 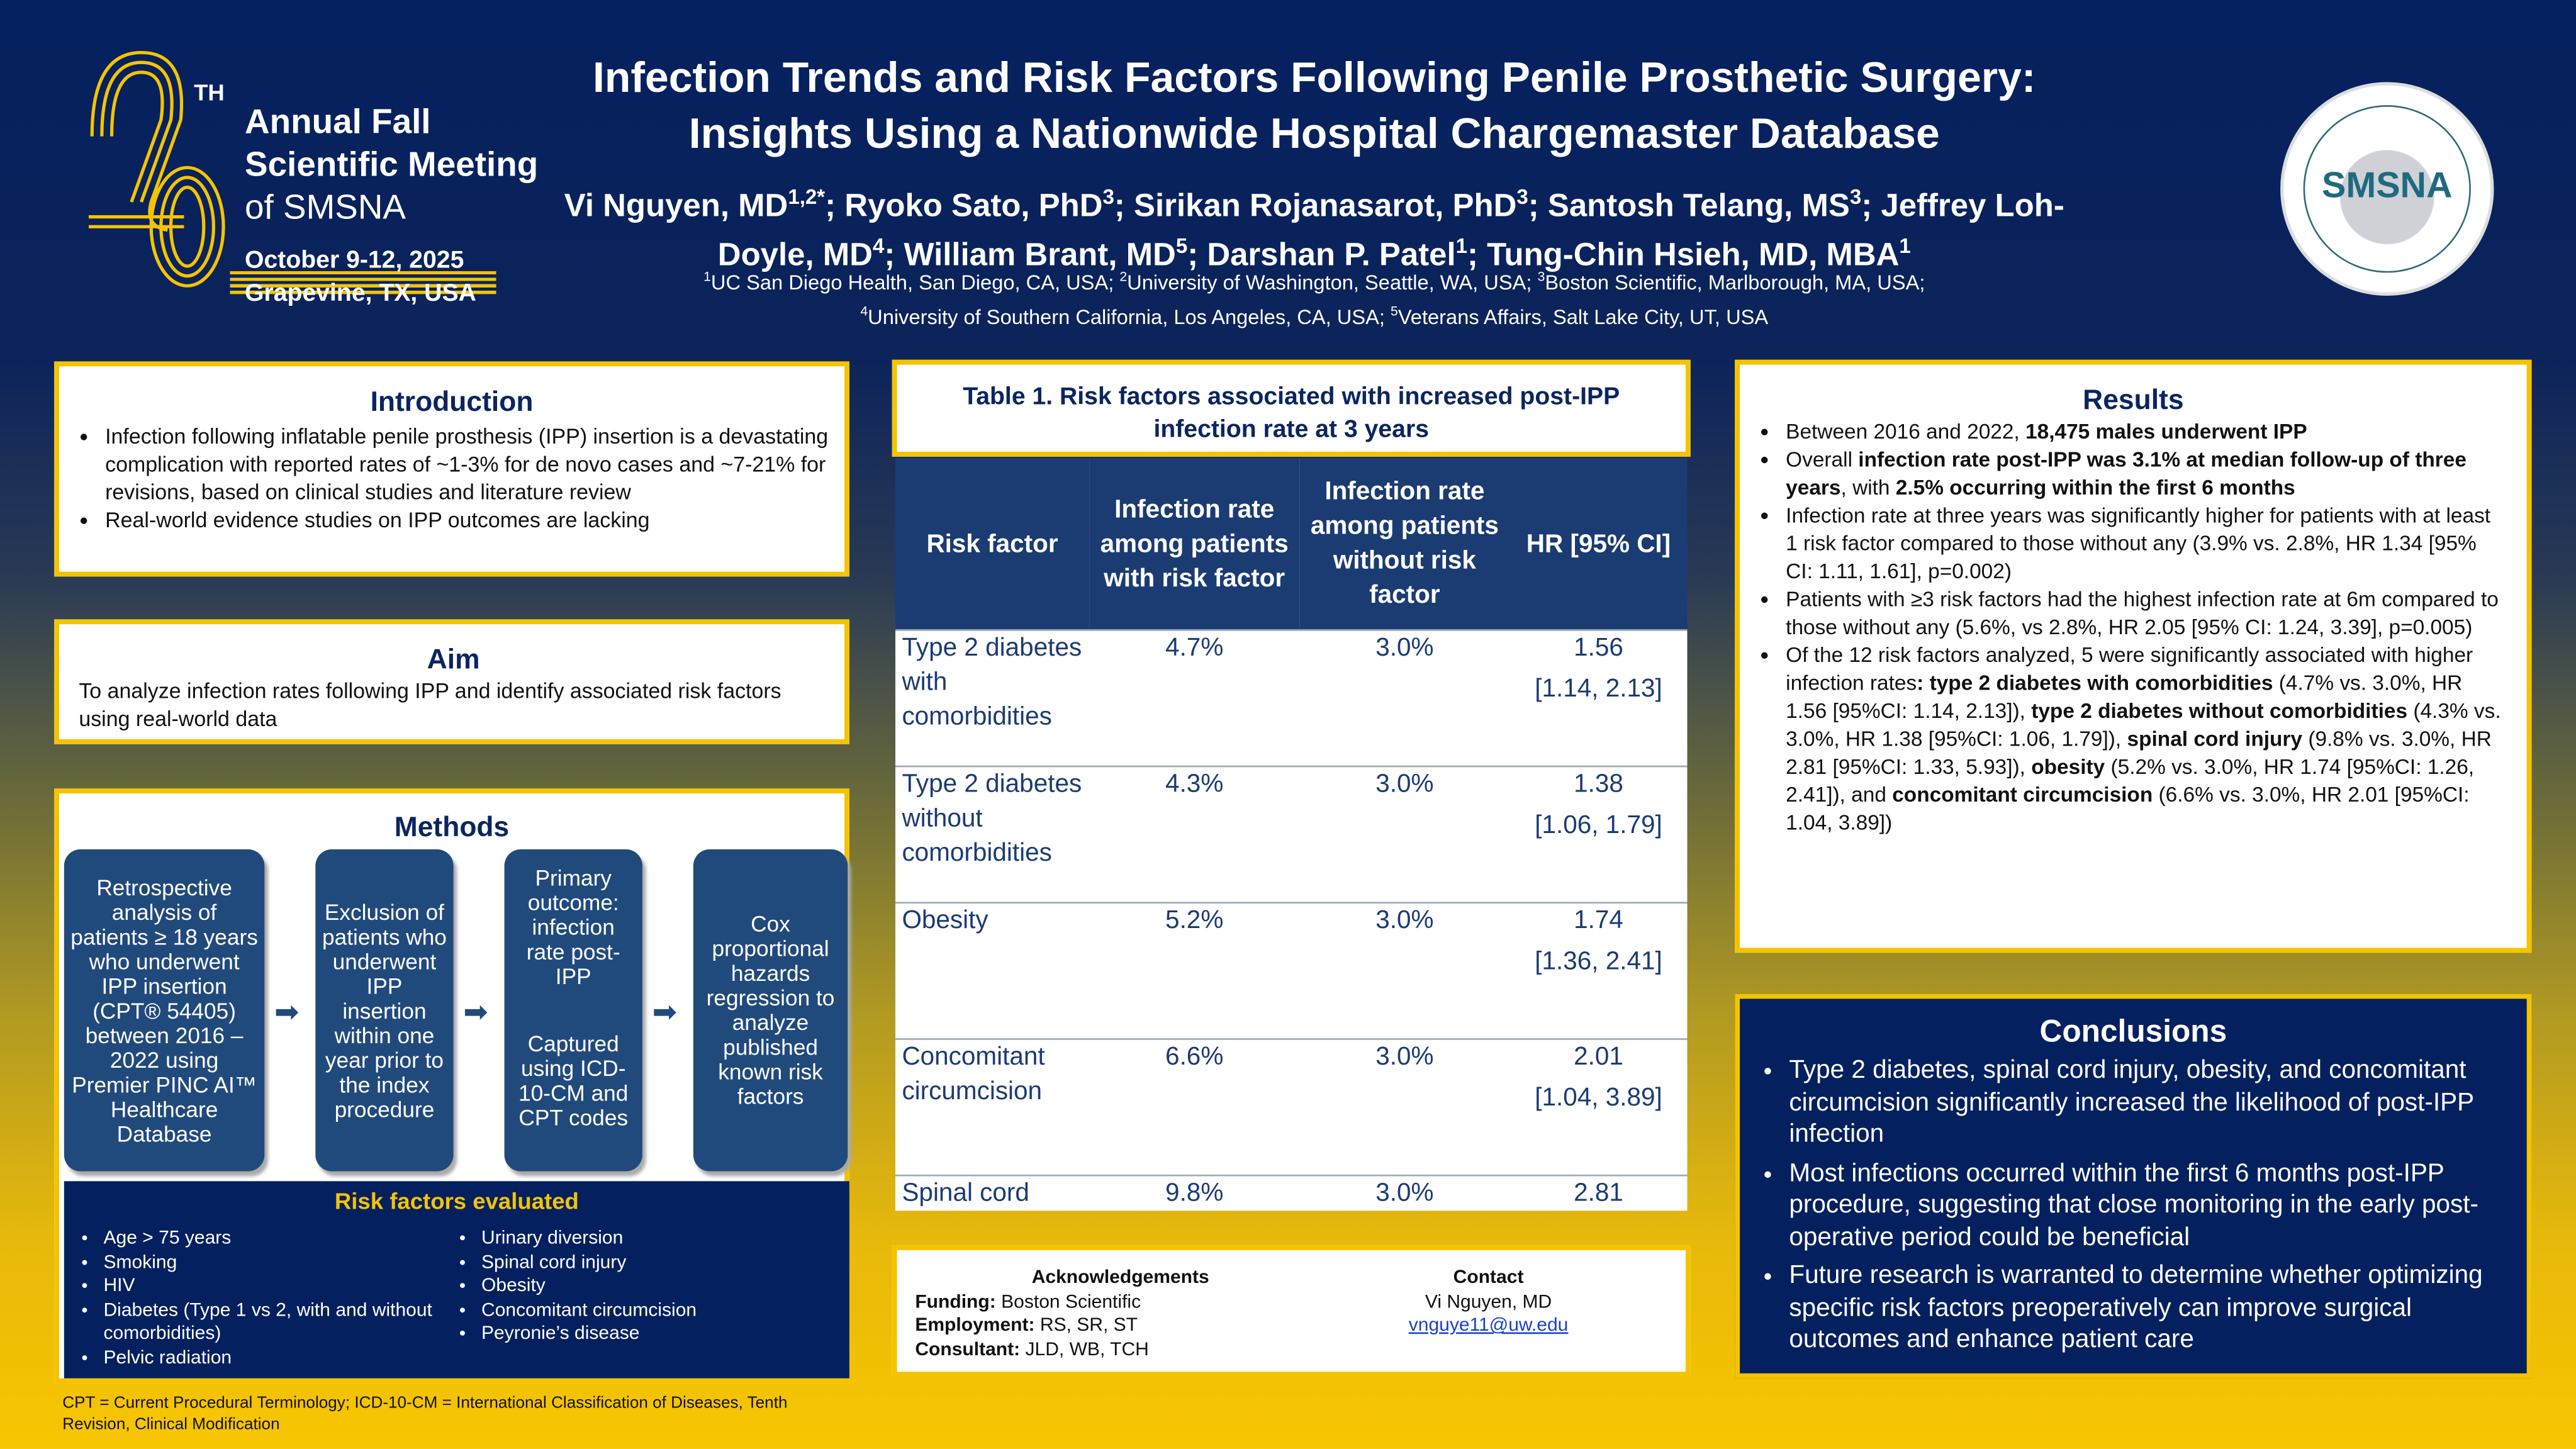 What do you see at coordinates (1071, 1302) in the screenshot?
I see `funding-value: Boston Scientific` at bounding box center [1071, 1302].